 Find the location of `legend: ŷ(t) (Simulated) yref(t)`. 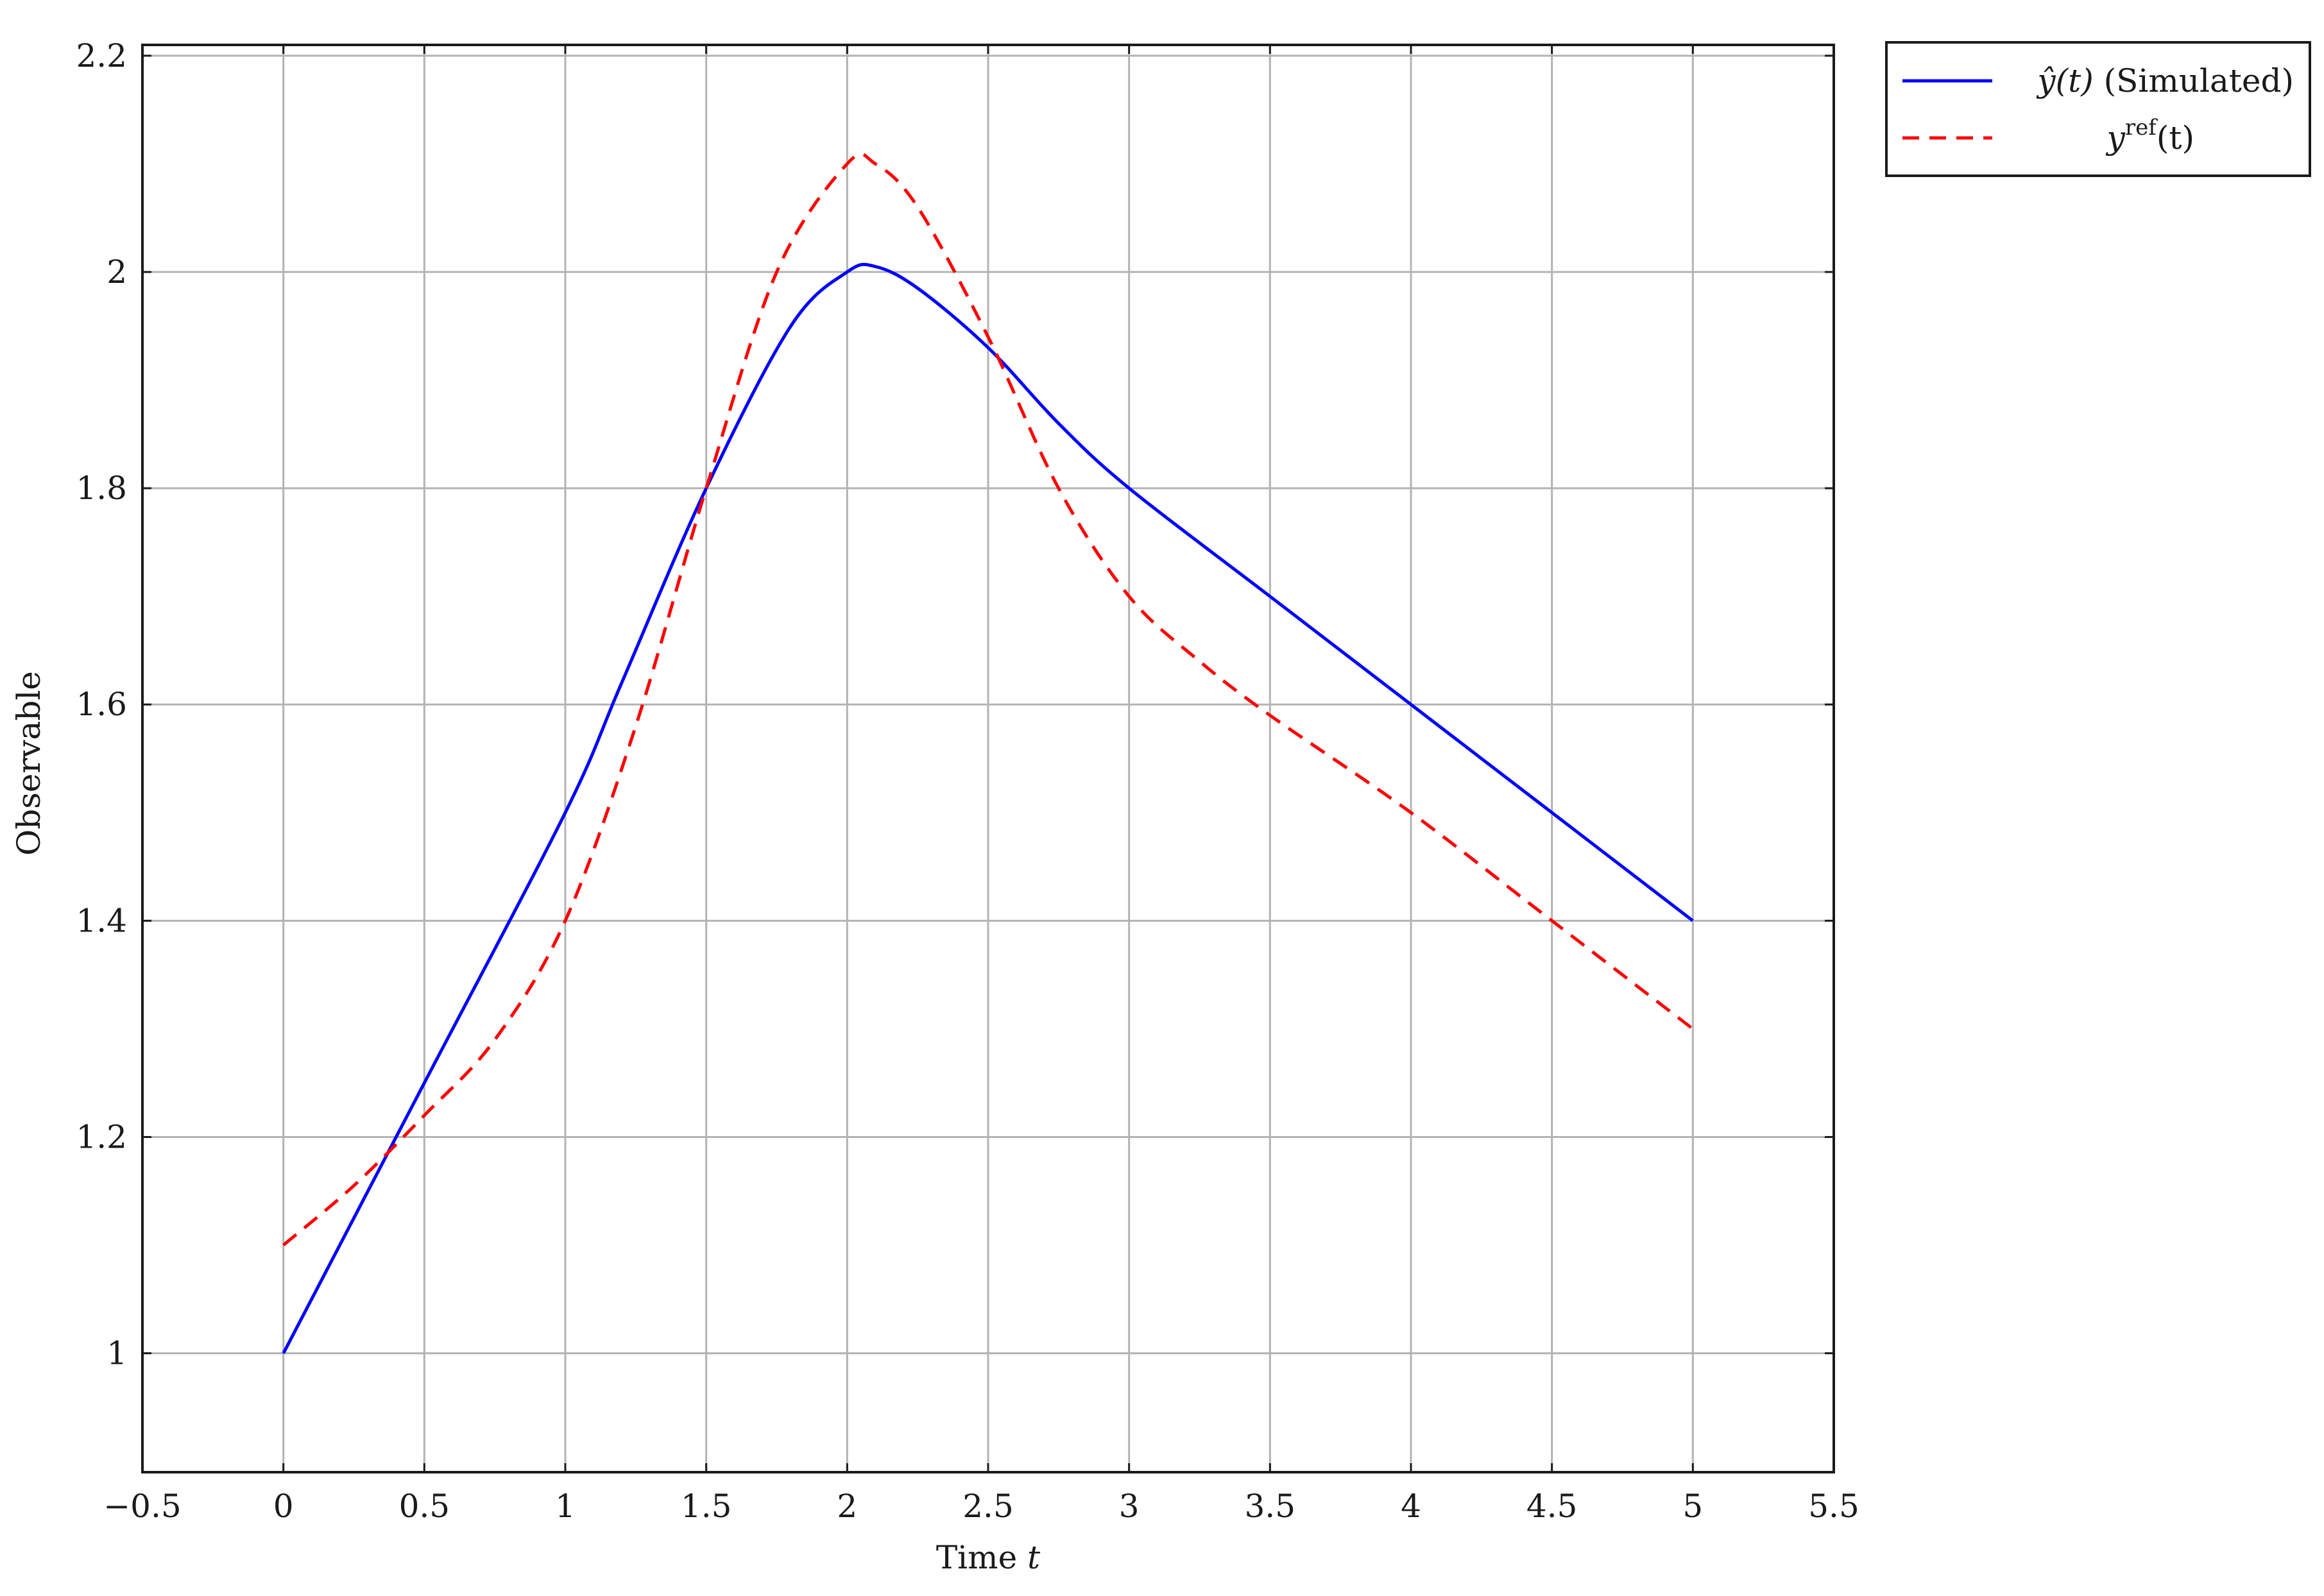

legend: ŷ(t) (Simulated) yref(t) is located at coordinates (2098, 109).